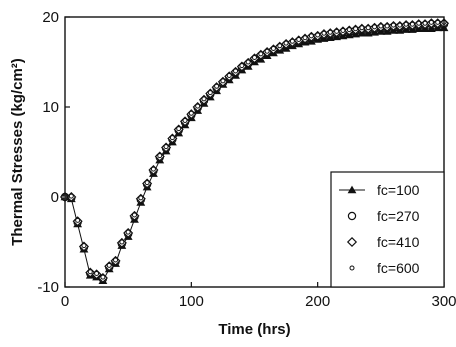 Image resolution: width=456 pixels, height=347 pixels. I want to click on y-axis-label: Thermal Stresses (kg/cm²), so click(17, 152).